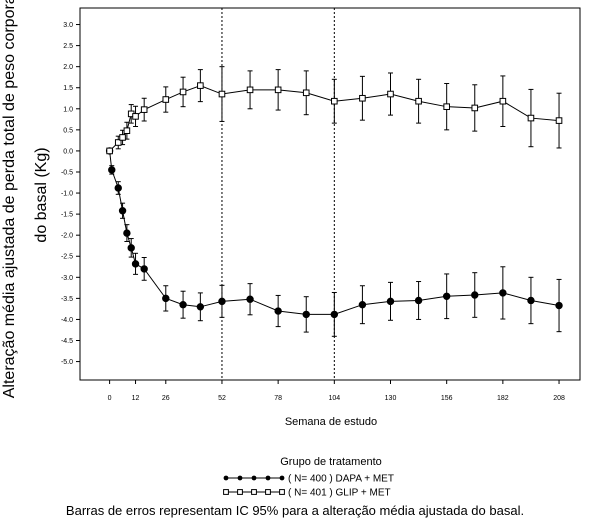  What do you see at coordinates (68, 67) in the screenshot?
I see `y-tick-label: 2.0` at bounding box center [68, 67].